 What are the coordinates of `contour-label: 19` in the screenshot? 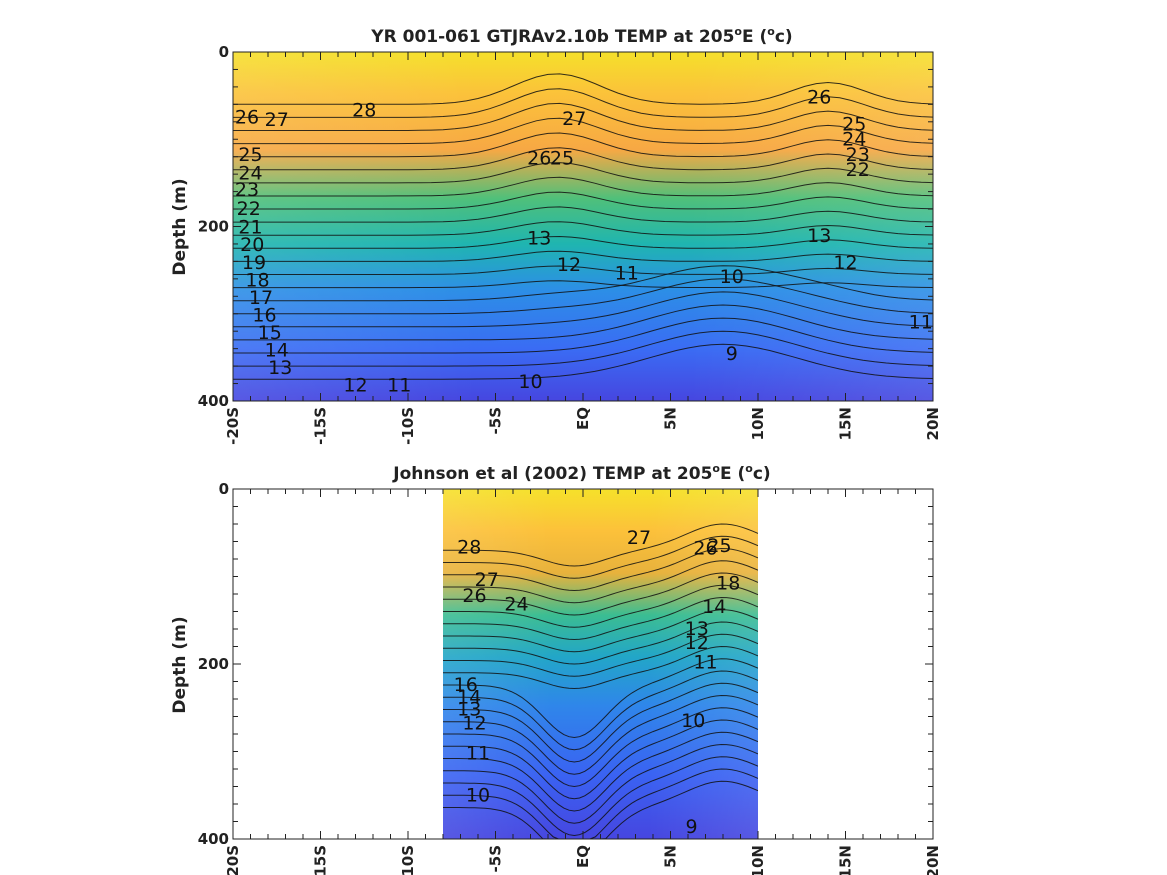 It's located at (254, 263).